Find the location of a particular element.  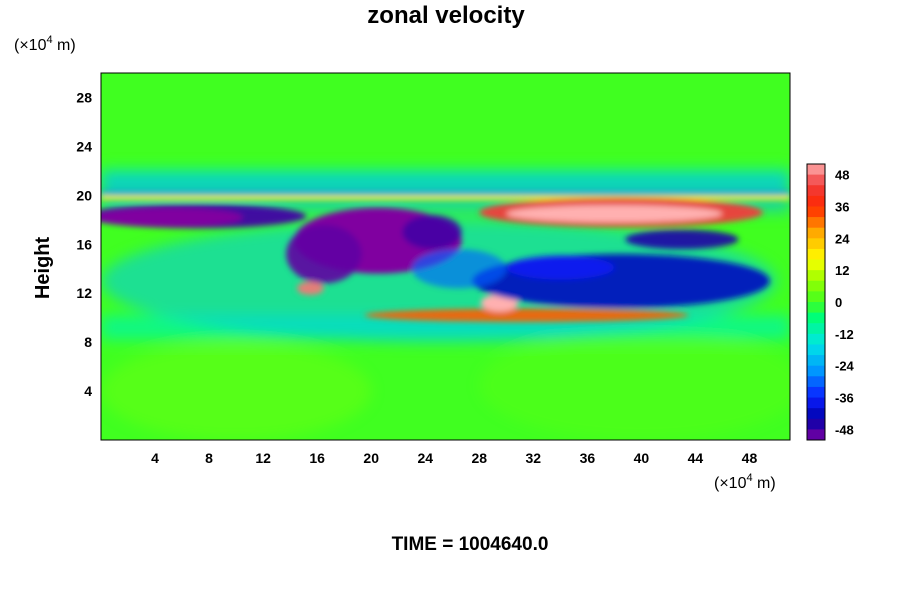

colorbar-tick-label: -36 is located at coordinates (844, 398).